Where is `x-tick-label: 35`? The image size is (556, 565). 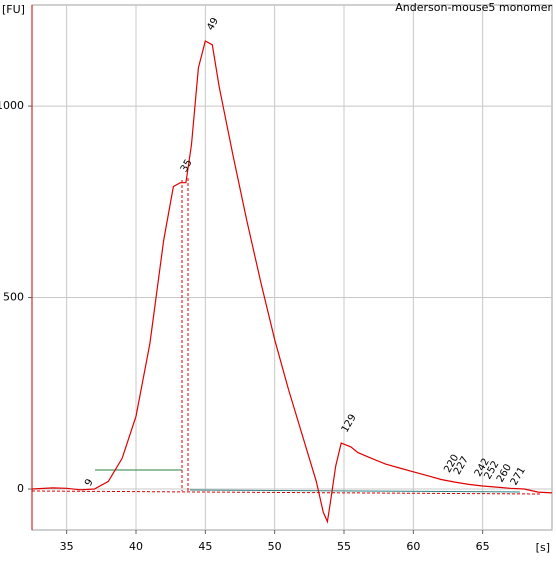
x-tick-label: 35 is located at coordinates (67, 546).